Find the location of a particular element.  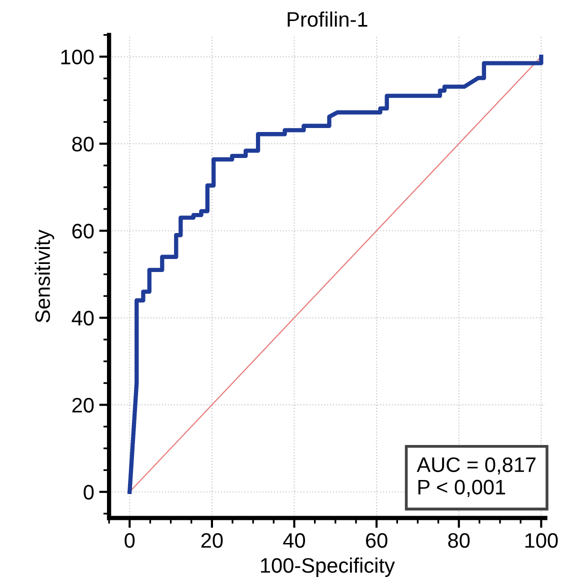

x-axis-title: 100-Specificity is located at coordinates (328, 567).